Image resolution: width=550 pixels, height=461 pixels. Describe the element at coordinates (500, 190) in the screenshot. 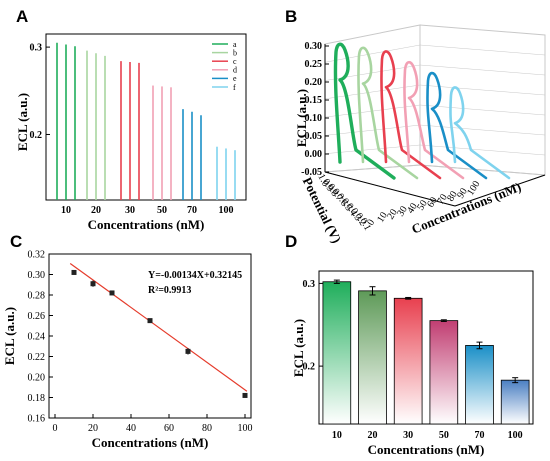

I see `panel-b-xaxis-far` at that location.